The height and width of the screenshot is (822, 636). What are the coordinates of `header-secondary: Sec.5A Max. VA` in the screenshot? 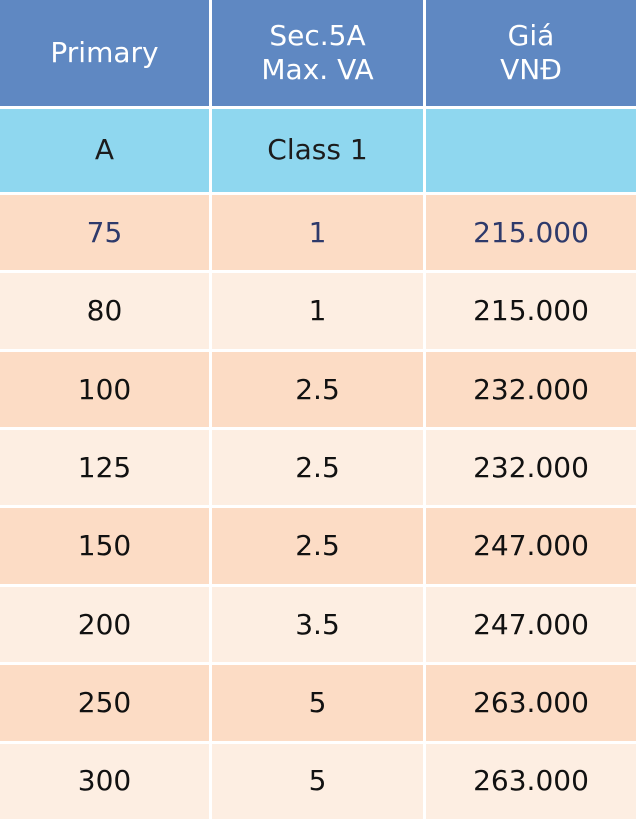 It's located at (319, 54).